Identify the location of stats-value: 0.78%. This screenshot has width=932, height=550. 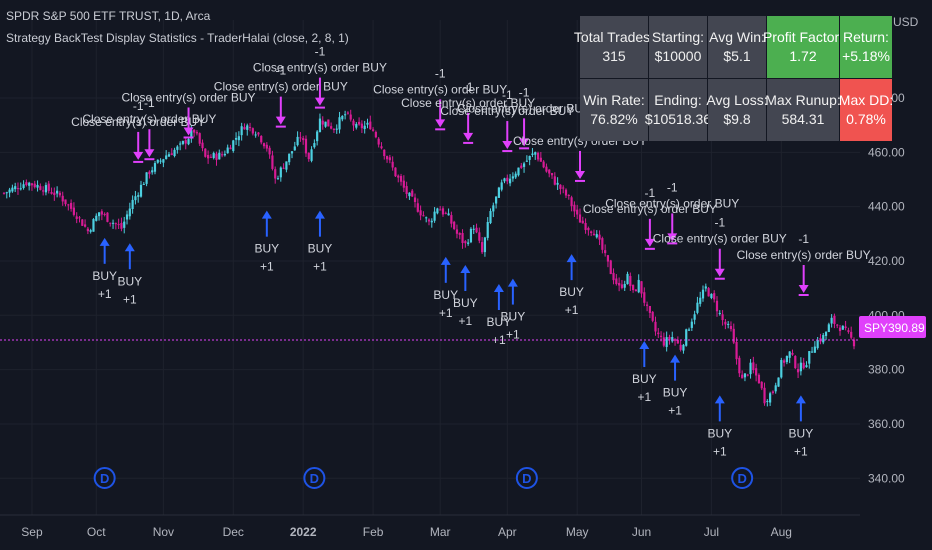
(866, 119).